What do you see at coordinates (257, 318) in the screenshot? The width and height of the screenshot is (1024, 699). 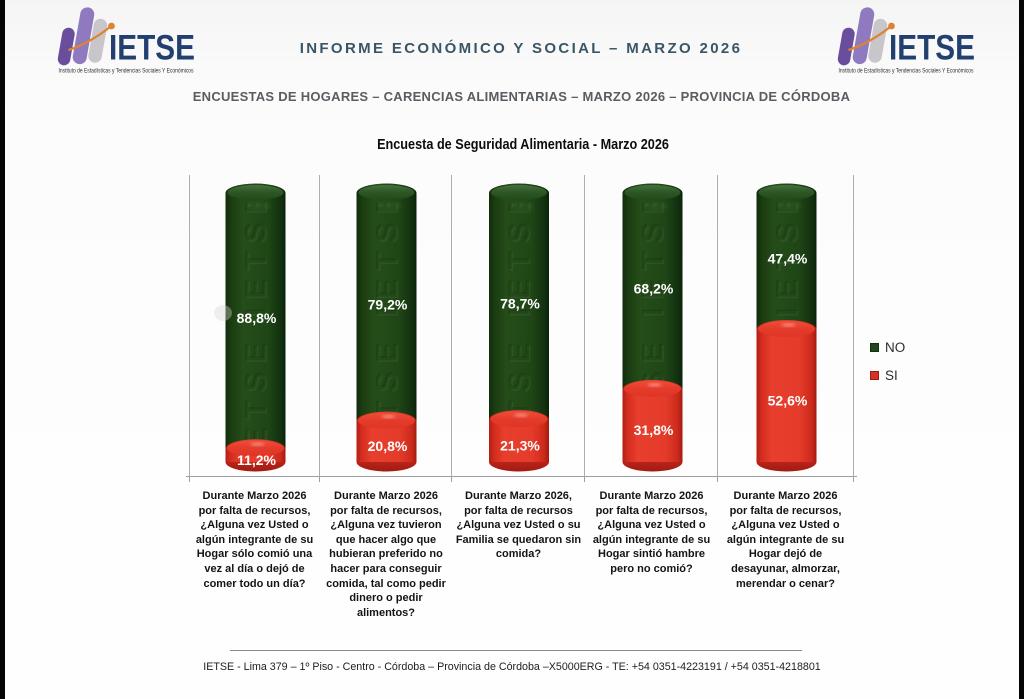 I see `svg-text: 88,8%` at bounding box center [257, 318].